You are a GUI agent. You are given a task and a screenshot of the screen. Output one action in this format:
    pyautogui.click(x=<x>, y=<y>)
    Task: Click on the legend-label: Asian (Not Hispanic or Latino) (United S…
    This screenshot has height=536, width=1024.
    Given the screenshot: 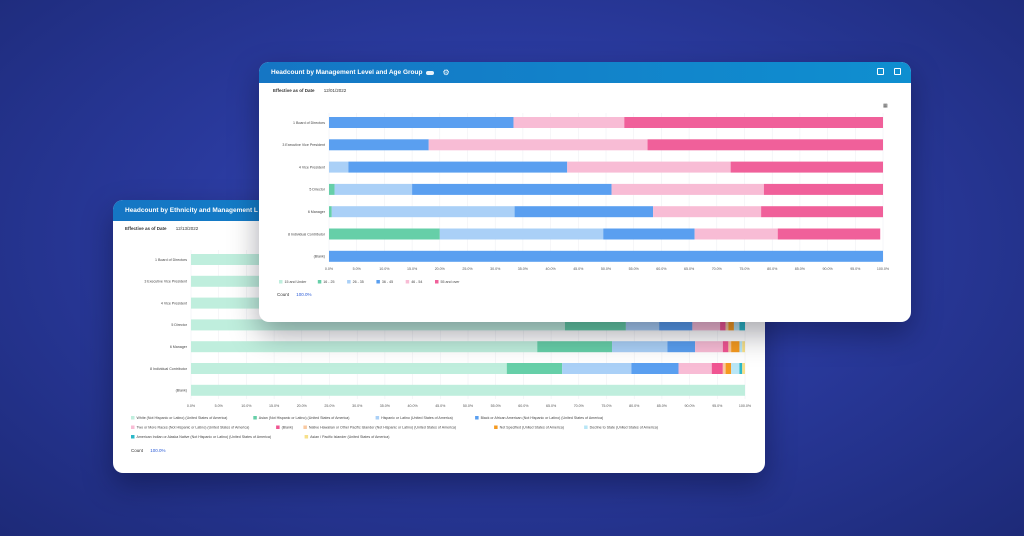 What is the action you would take?
    pyautogui.click(x=304, y=418)
    